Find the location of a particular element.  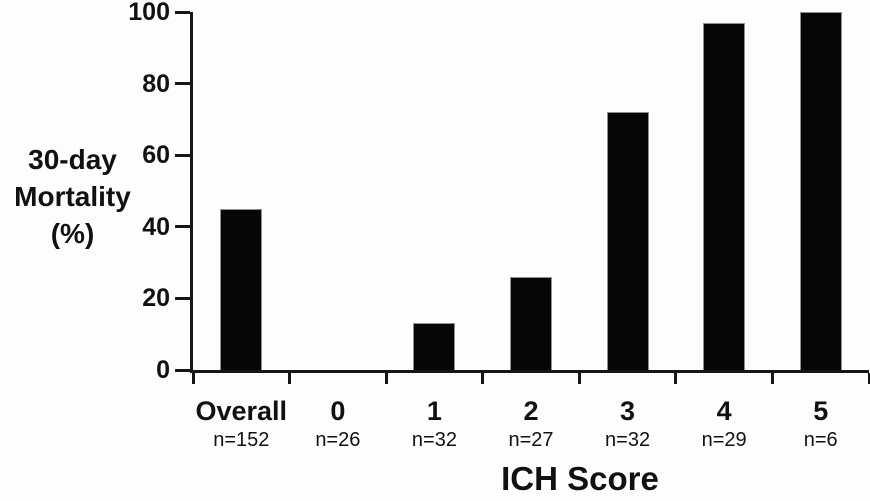

sample-size-label: n=29 is located at coordinates (724, 440).